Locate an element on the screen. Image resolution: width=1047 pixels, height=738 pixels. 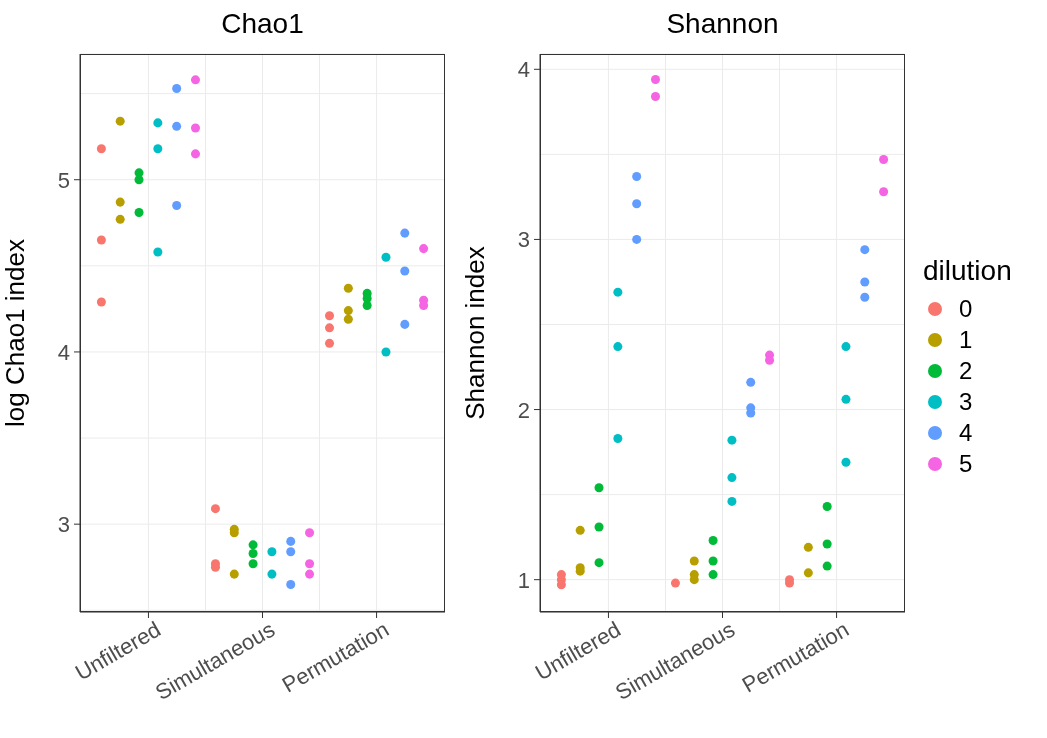
chart-title: Chao1 is located at coordinates (262, 24).